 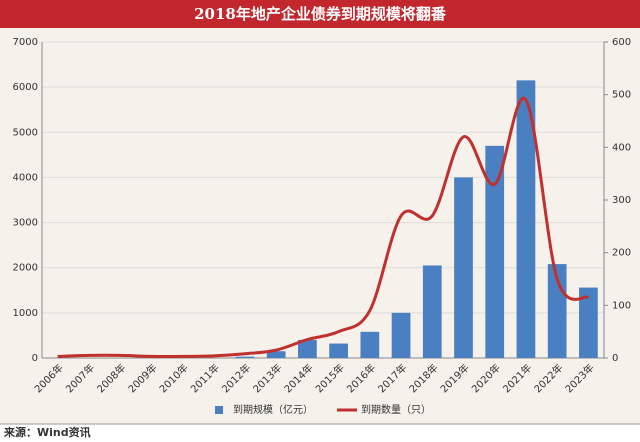 I want to click on y2-tick-label: 300, so click(x=621, y=200).